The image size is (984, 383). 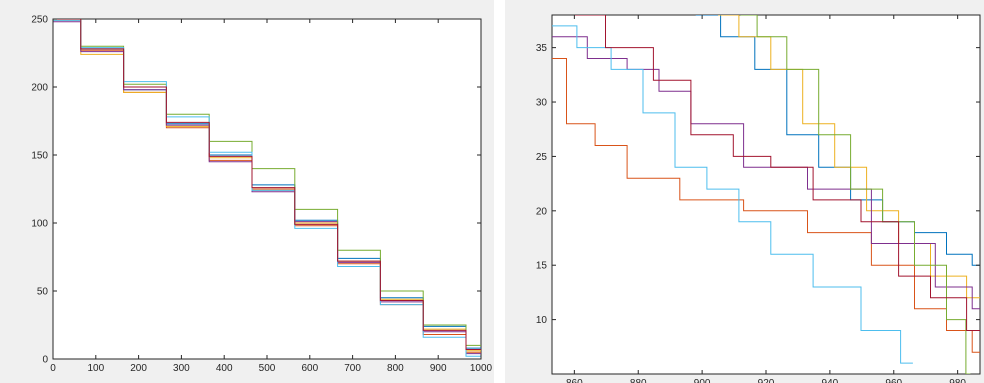 What do you see at coordinates (542, 211) in the screenshot?
I see `y-tick-label: 20` at bounding box center [542, 211].